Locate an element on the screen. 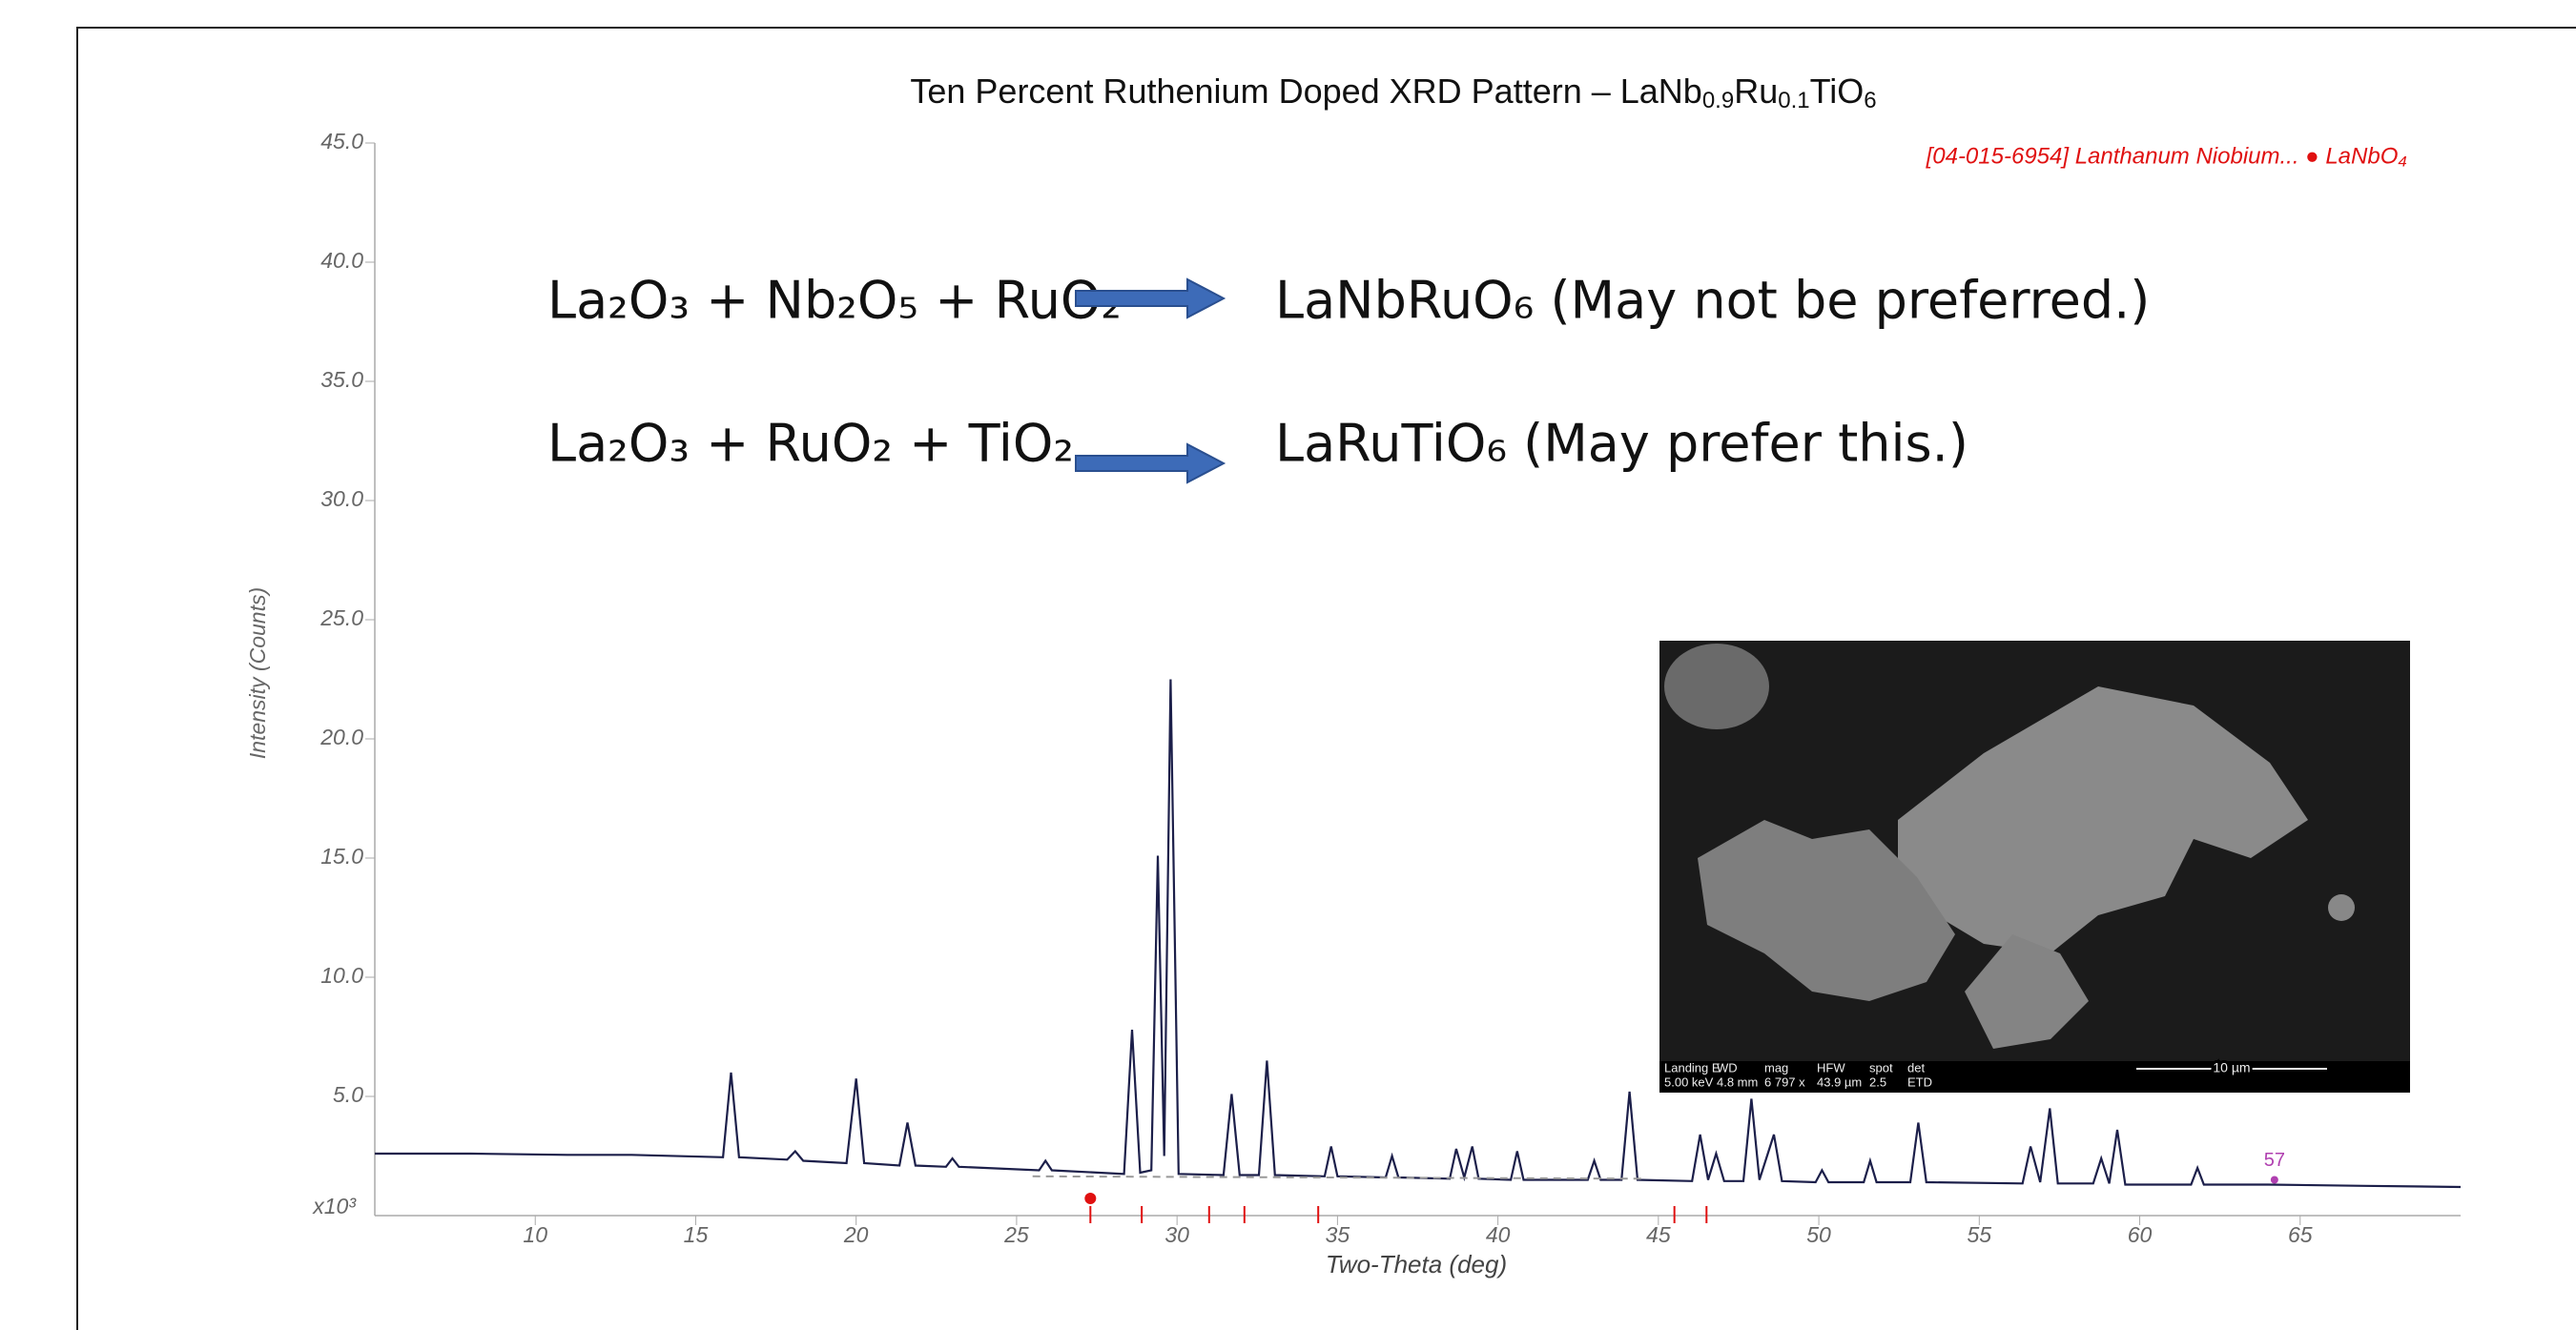  x-tick-label: 20 is located at coordinates (856, 1234).